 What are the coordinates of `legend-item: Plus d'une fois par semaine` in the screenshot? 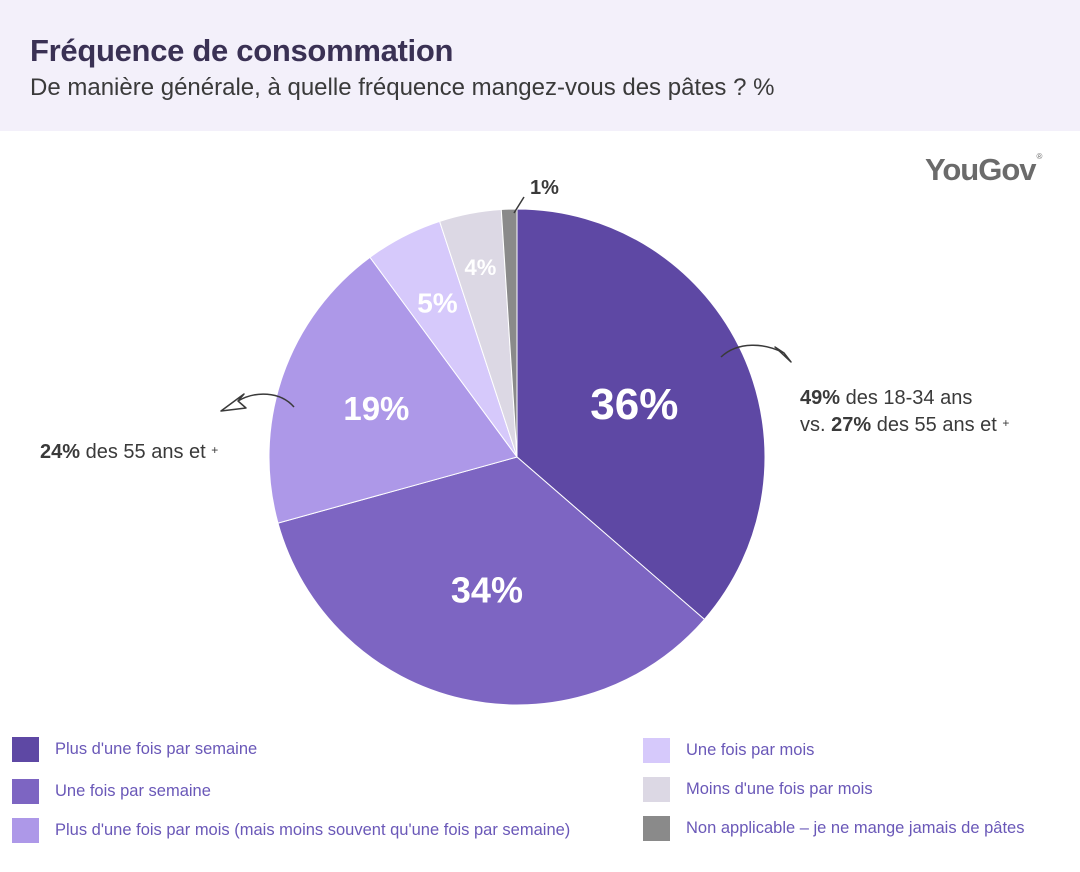 It's located at (134, 749).